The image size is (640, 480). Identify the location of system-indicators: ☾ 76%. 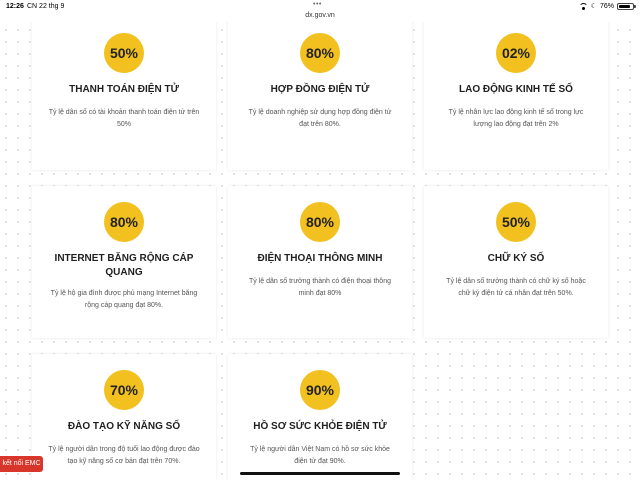
(607, 6).